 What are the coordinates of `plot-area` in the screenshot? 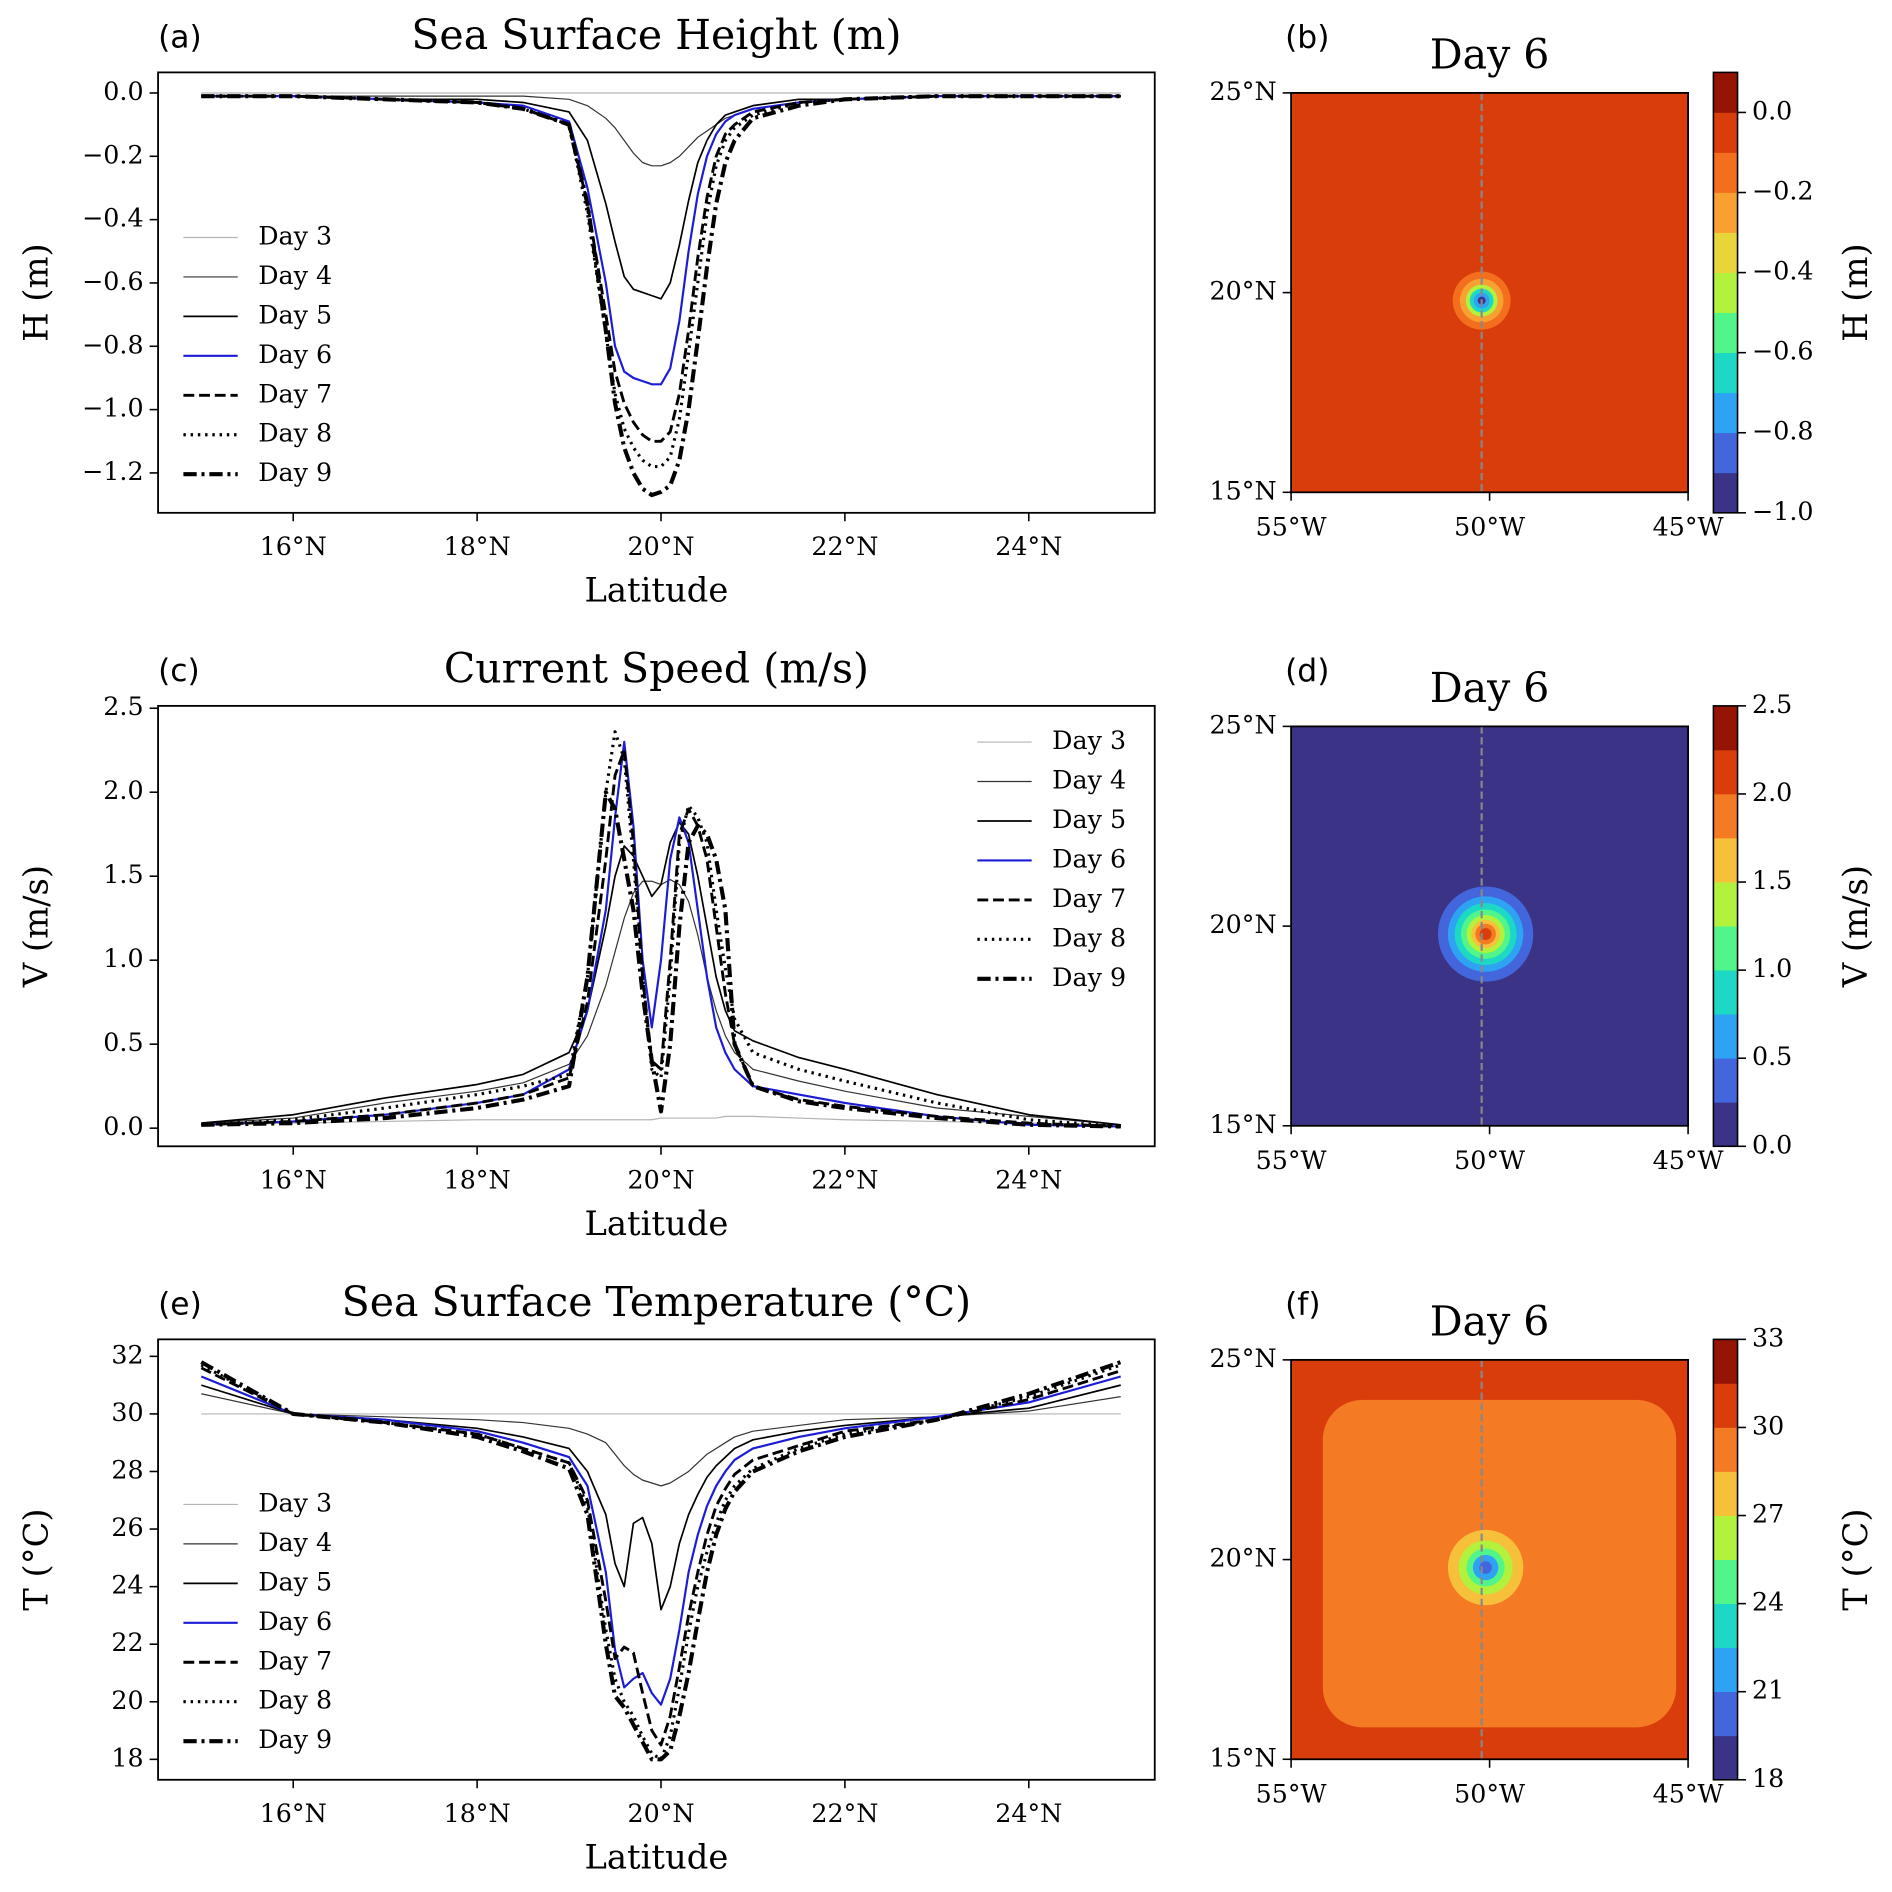 It's located at (661, 295).